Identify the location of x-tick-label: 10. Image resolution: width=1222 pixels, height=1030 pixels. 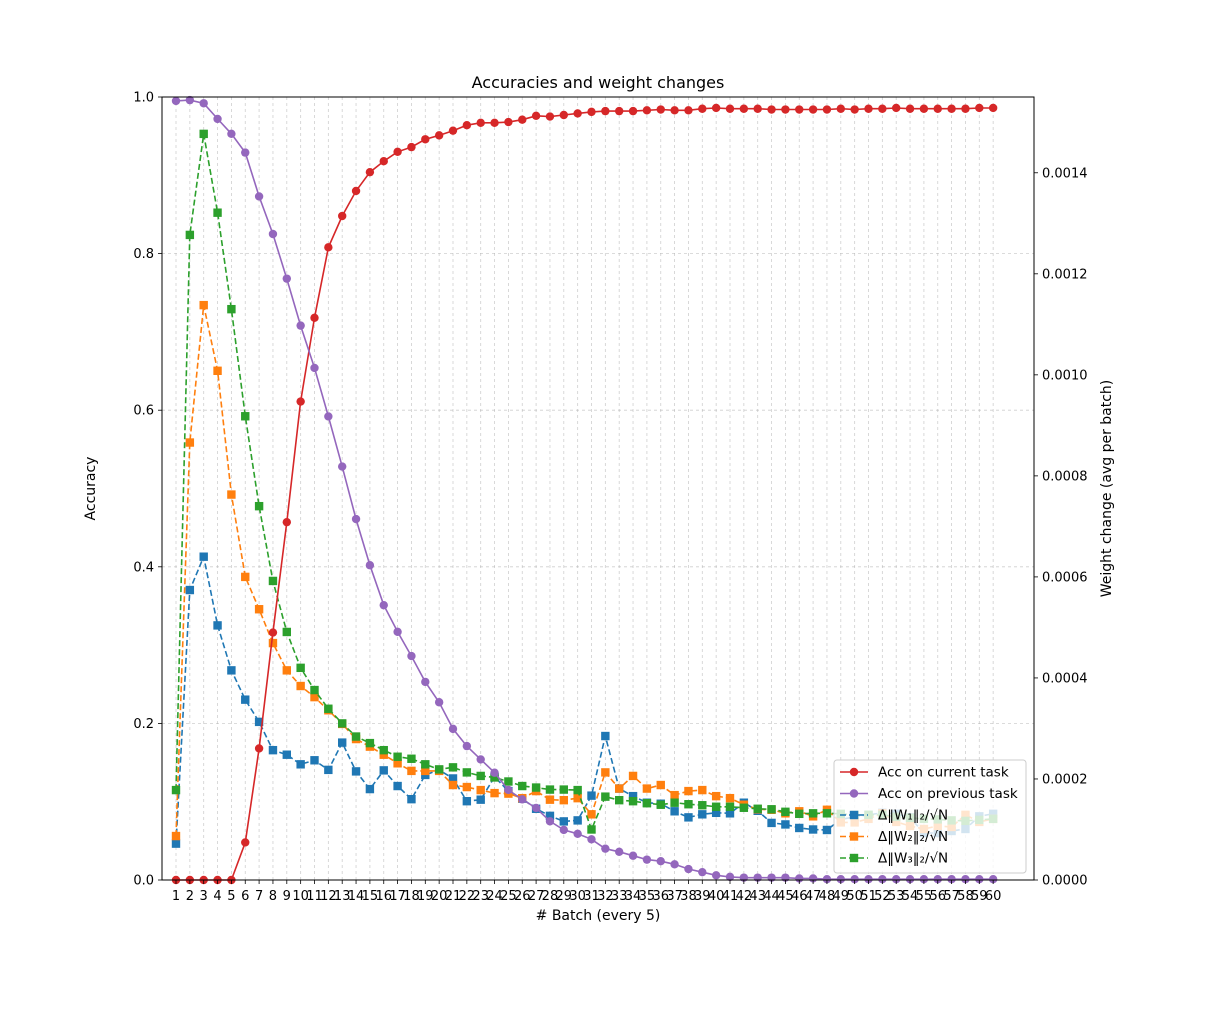
(300, 896).